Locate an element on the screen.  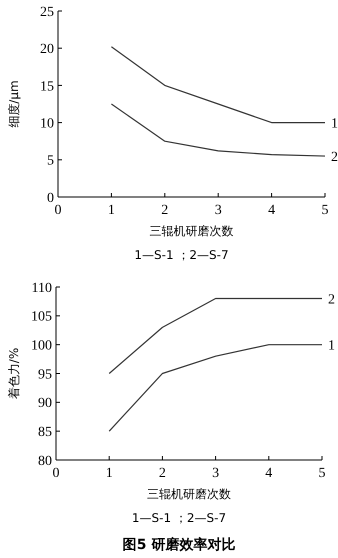
y-tick-label: 0 is located at coordinates (50, 198).